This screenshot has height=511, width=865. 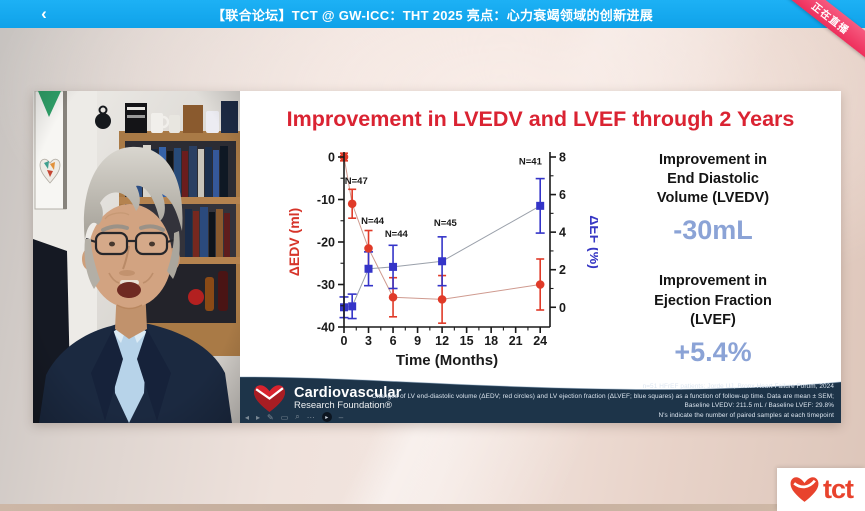 What do you see at coordinates (562, 158) in the screenshot?
I see `svg-text: 8` at bounding box center [562, 158].